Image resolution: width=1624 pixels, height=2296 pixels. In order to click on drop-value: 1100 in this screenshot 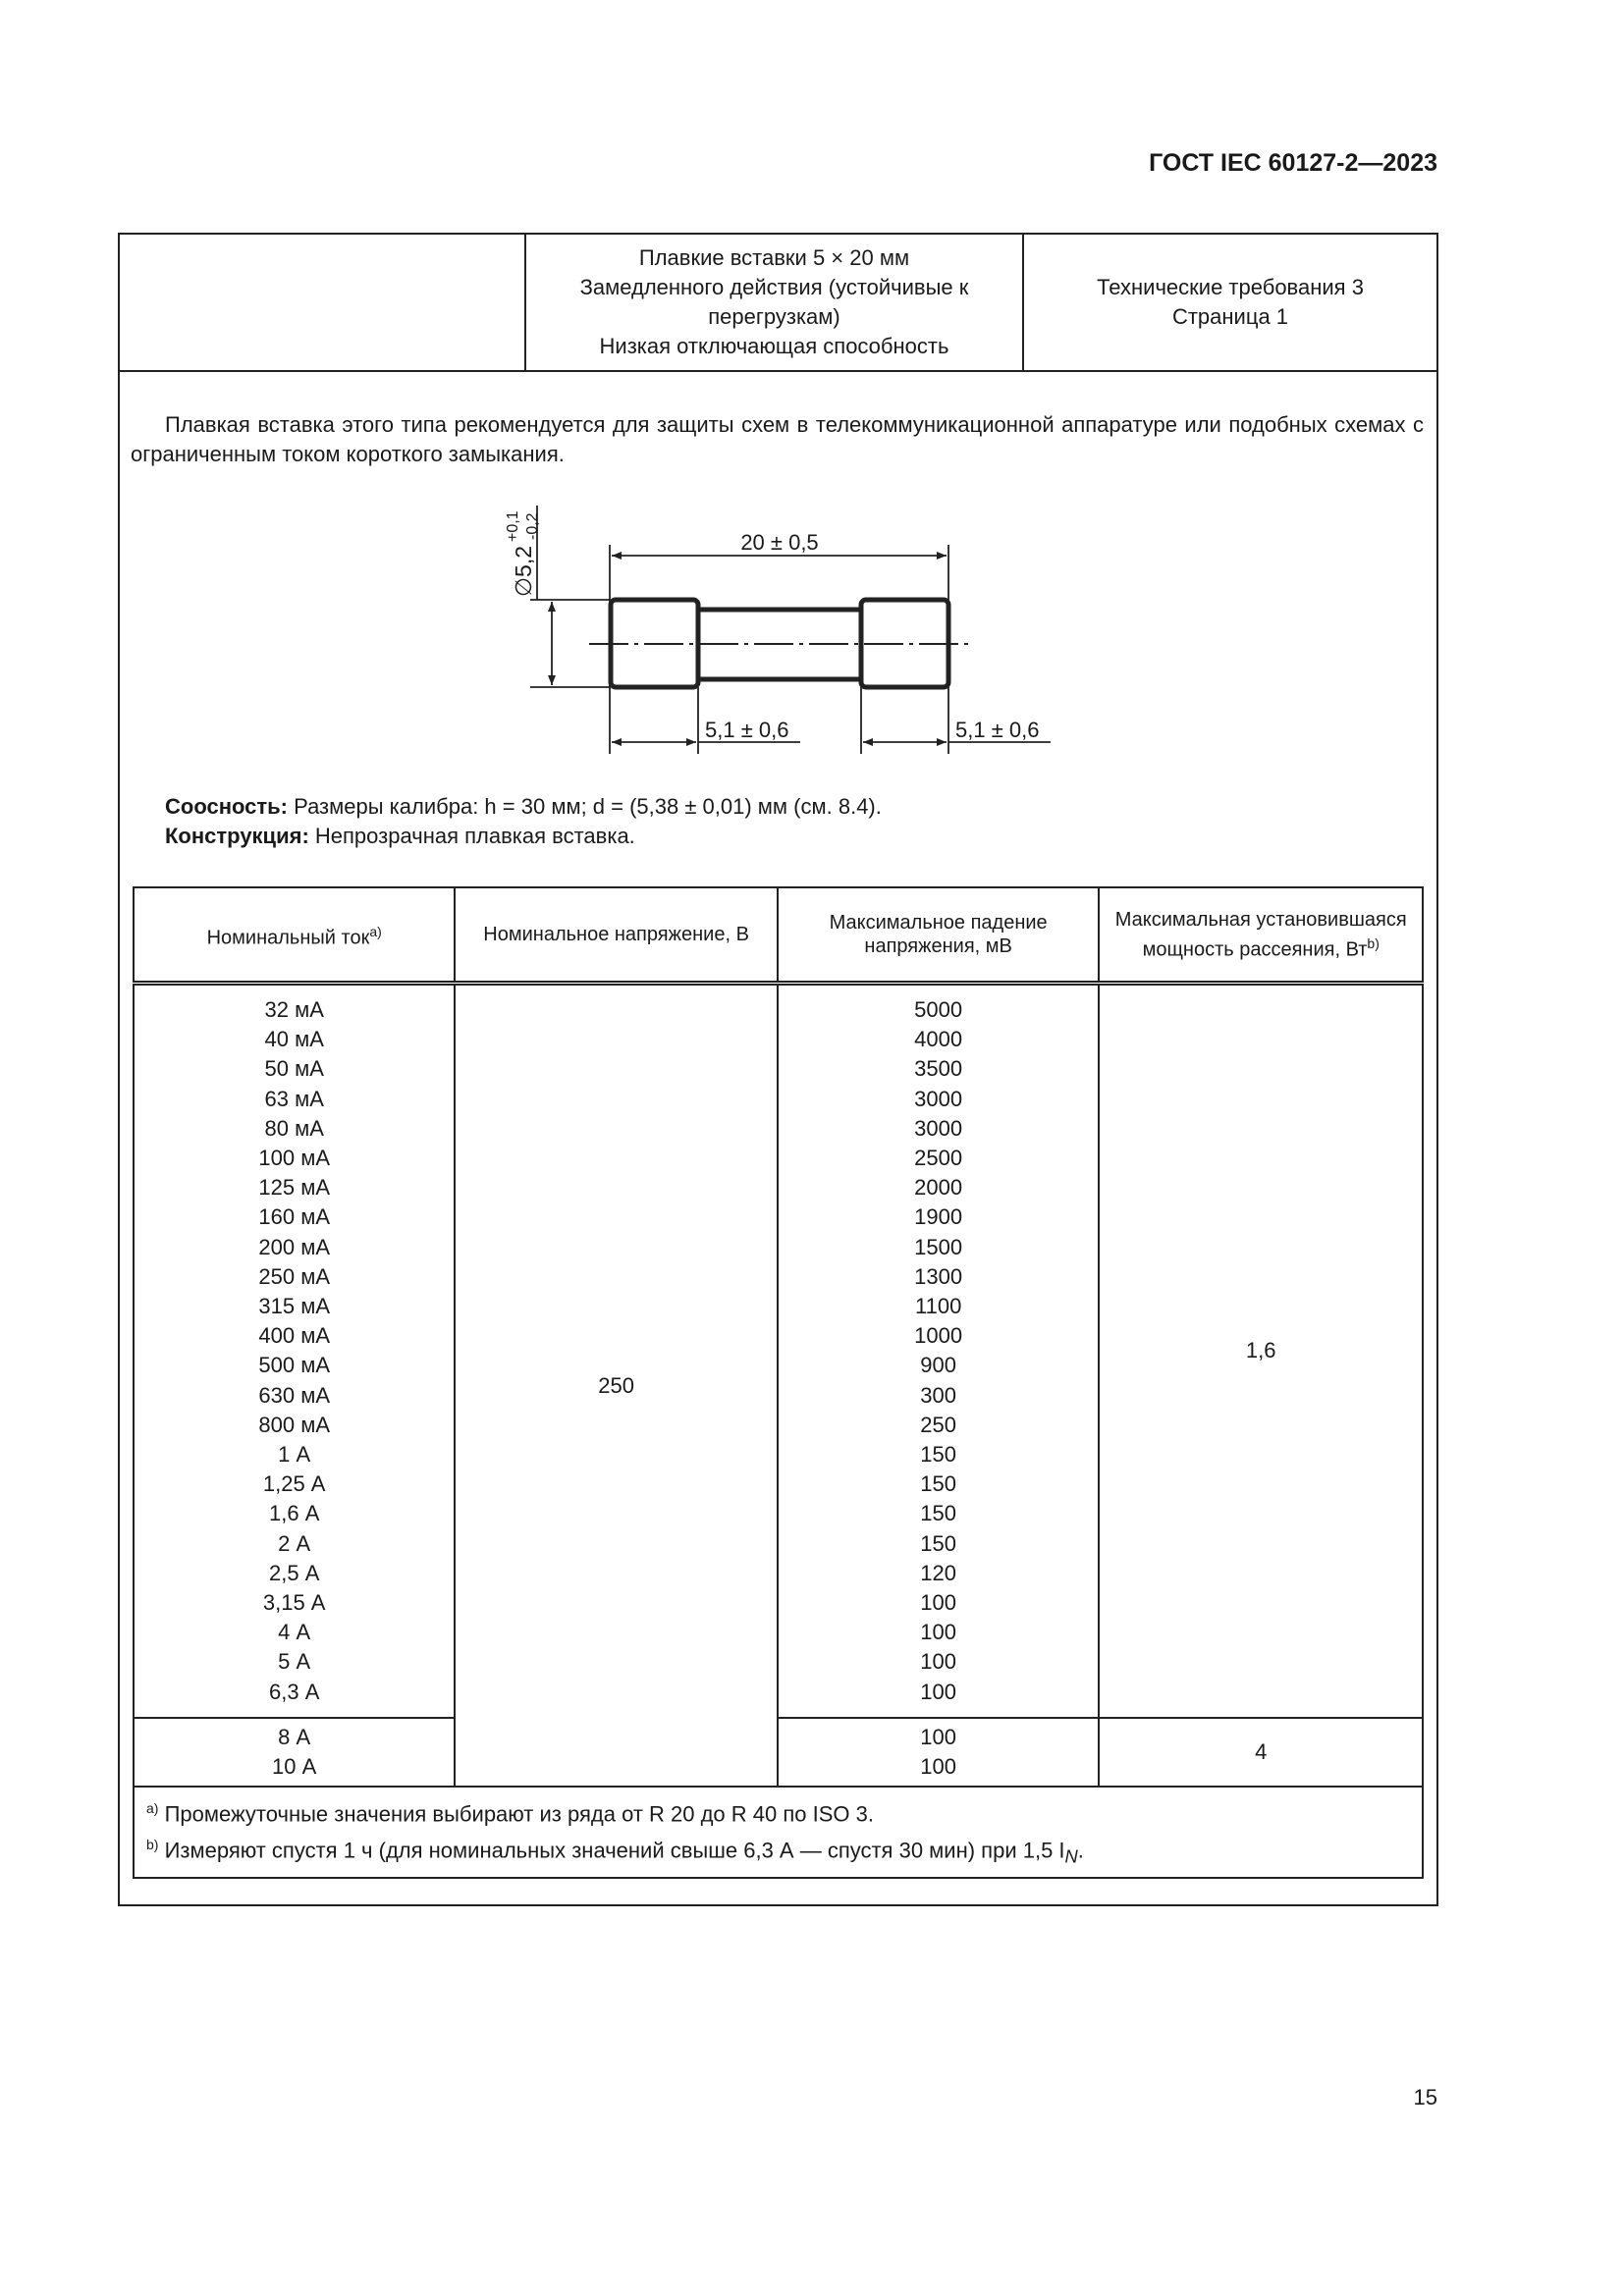, I will do `click(938, 1307)`.